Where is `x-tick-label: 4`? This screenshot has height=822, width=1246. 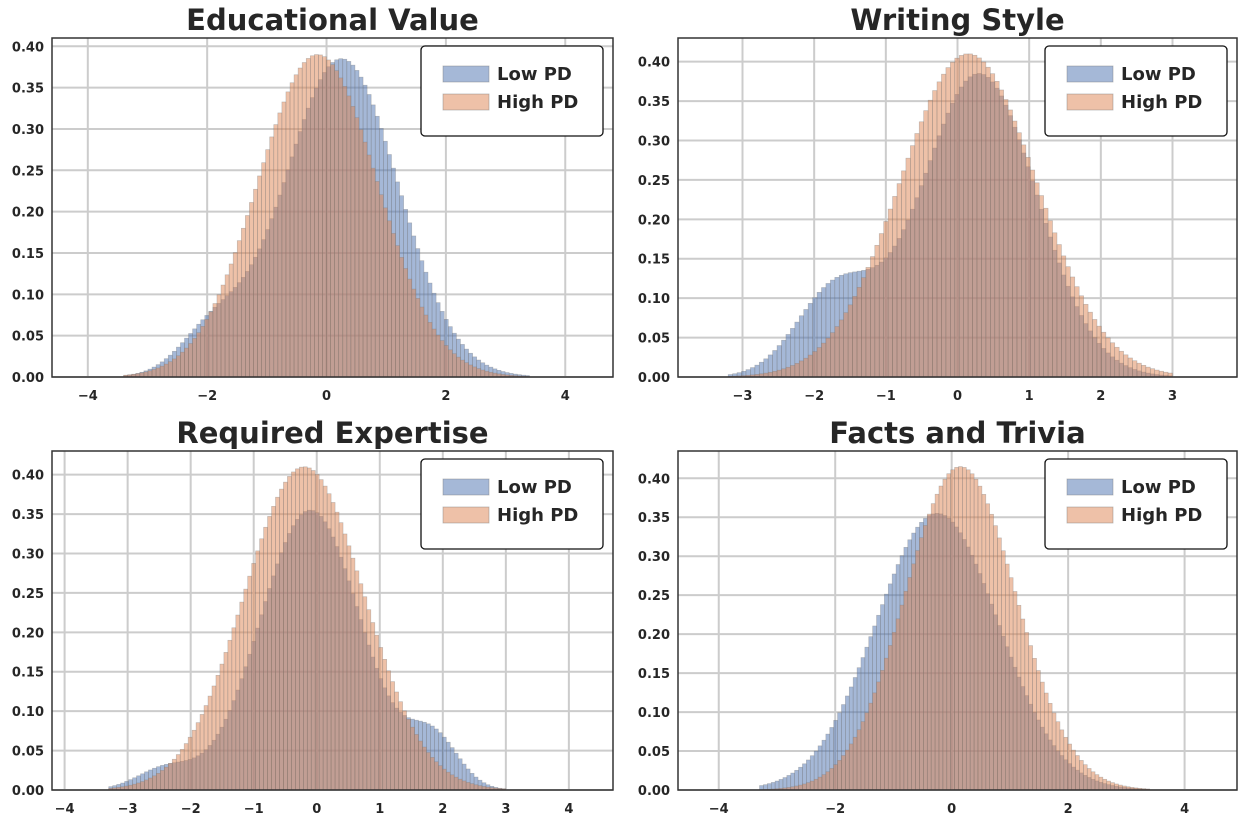 x-tick-label: 4 is located at coordinates (568, 809).